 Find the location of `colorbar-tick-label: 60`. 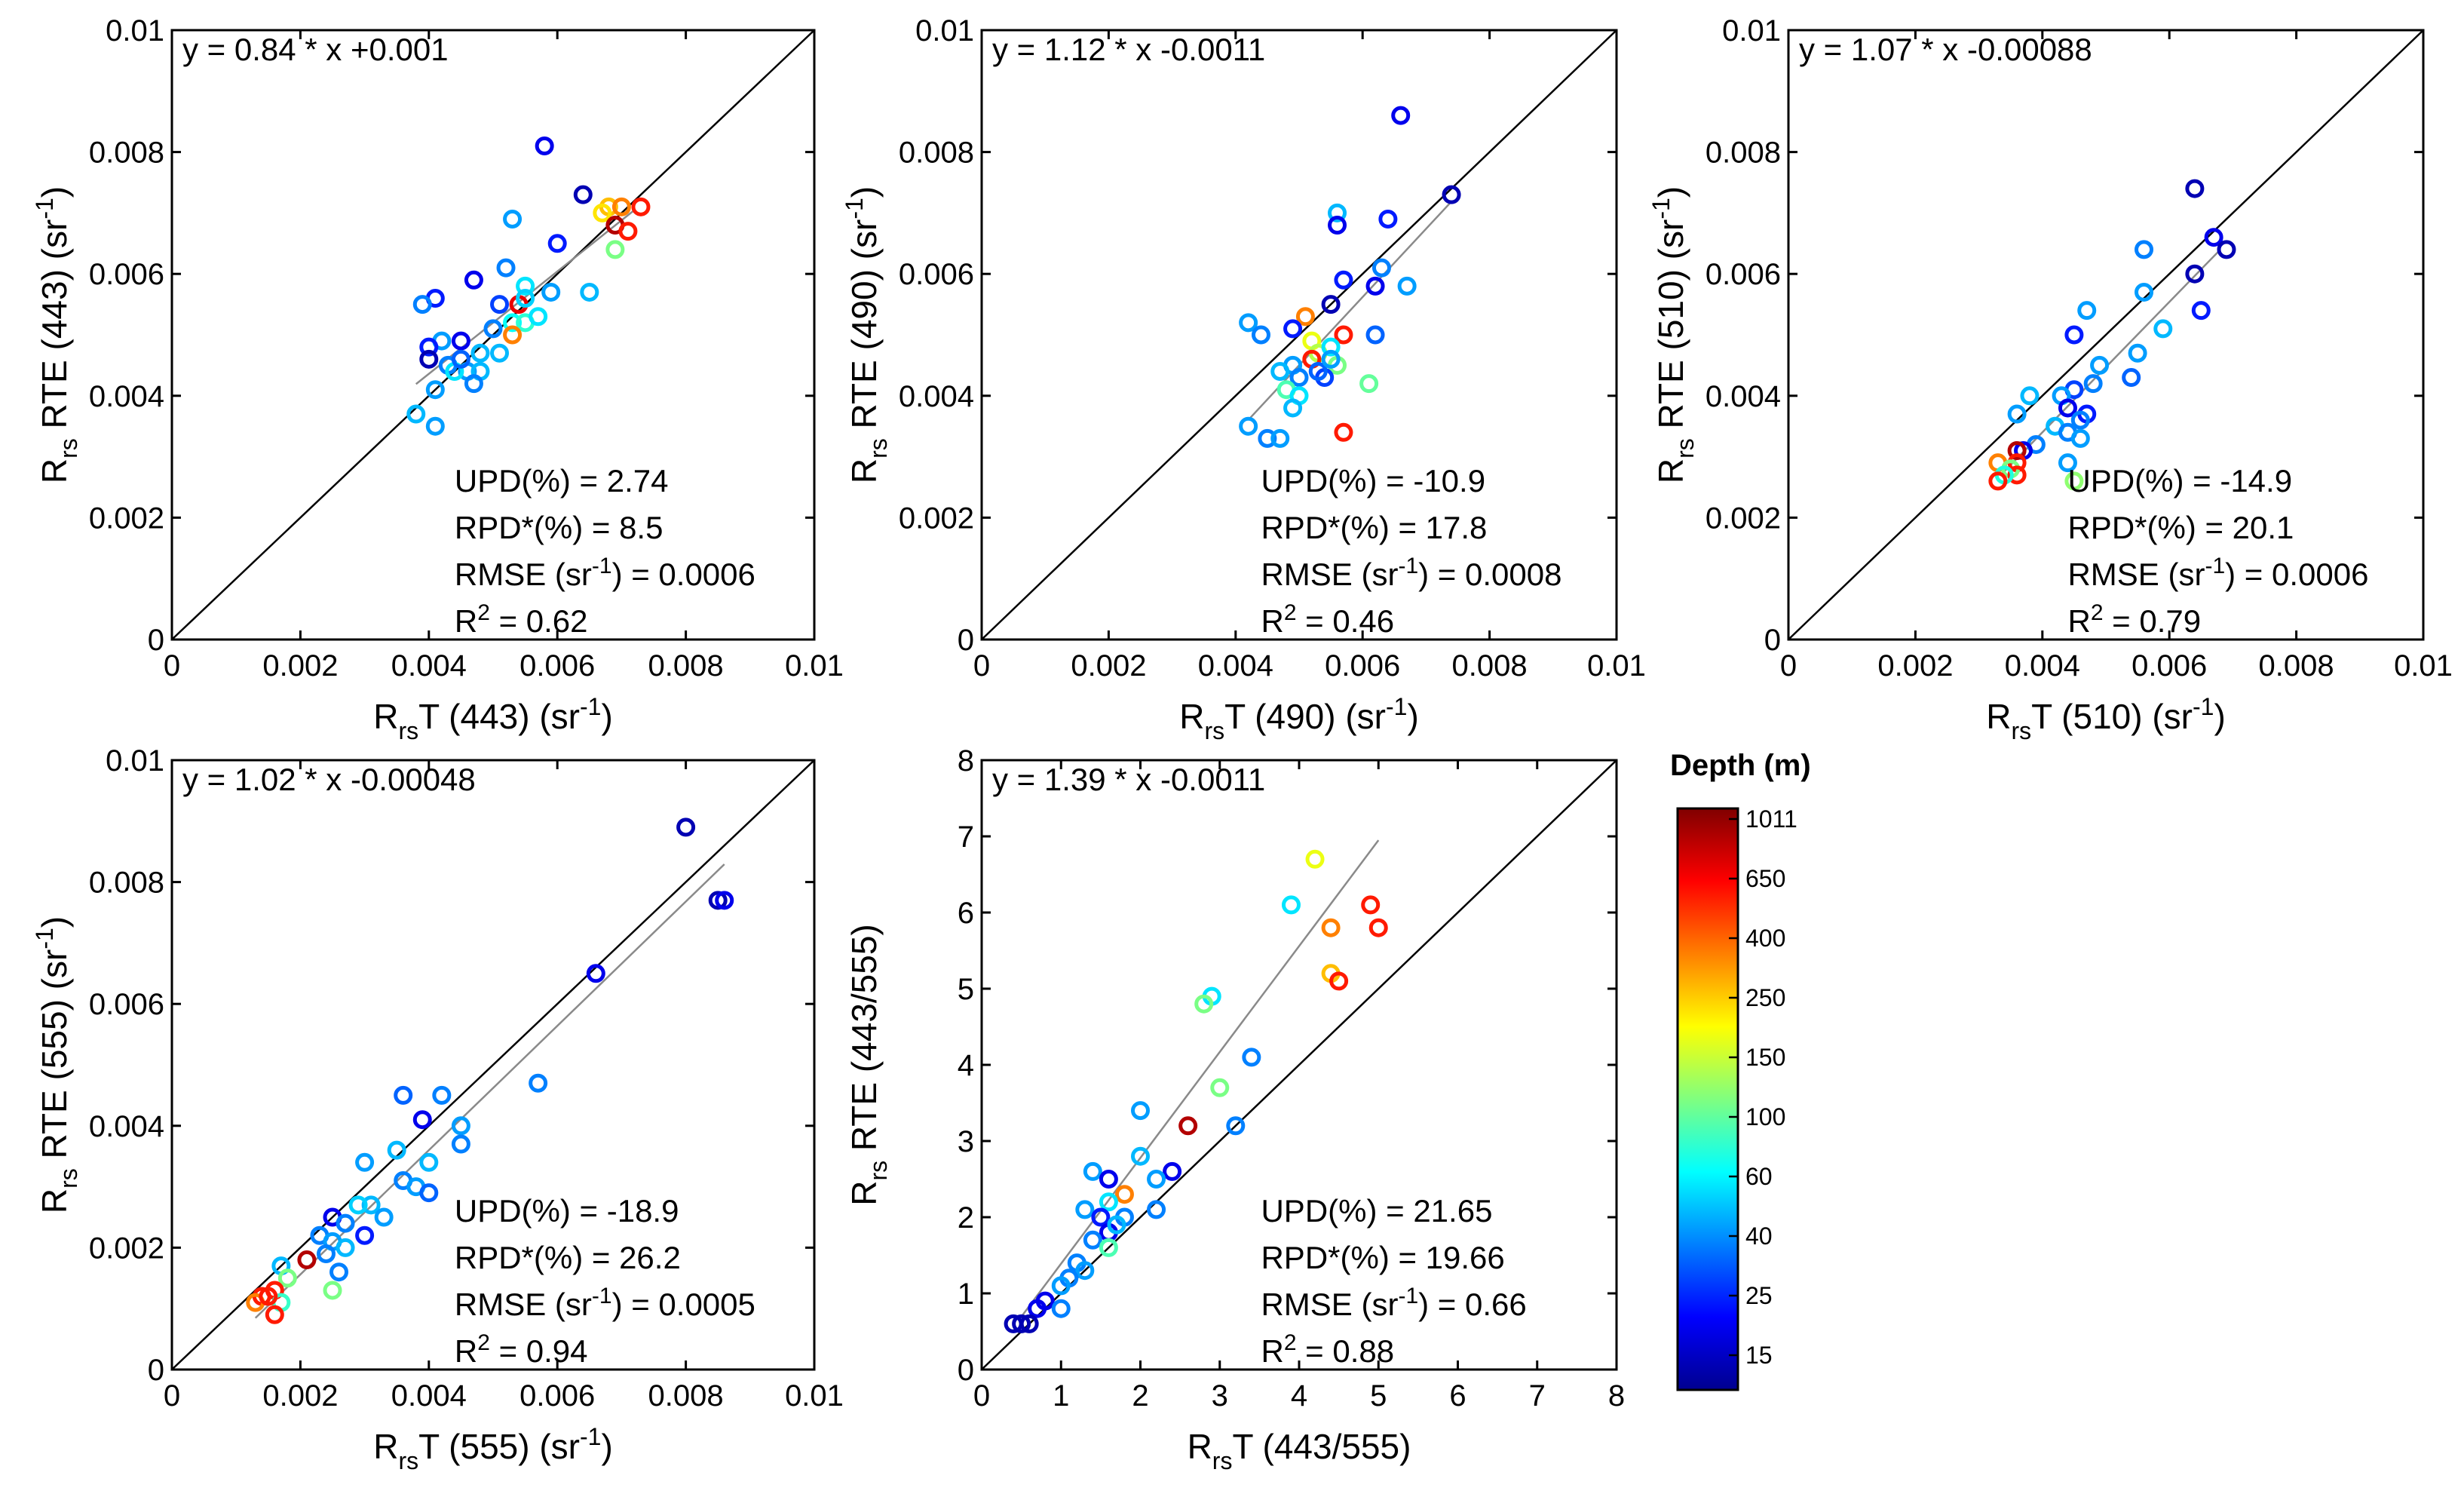

colorbar-tick-label: 60 is located at coordinates (1759, 1176).